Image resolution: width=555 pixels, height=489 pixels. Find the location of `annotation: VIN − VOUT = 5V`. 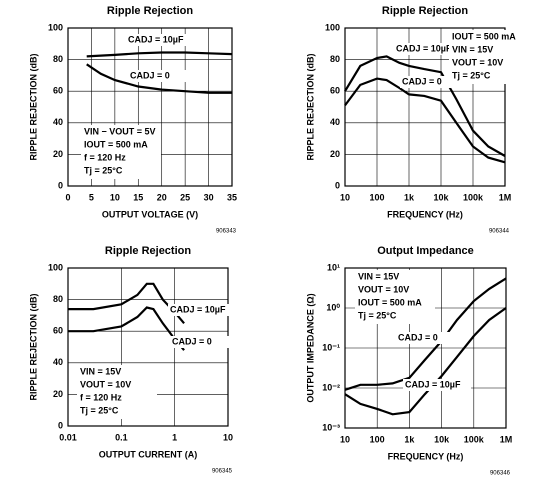

annotation: VIN − VOUT = 5V is located at coordinates (120, 131).